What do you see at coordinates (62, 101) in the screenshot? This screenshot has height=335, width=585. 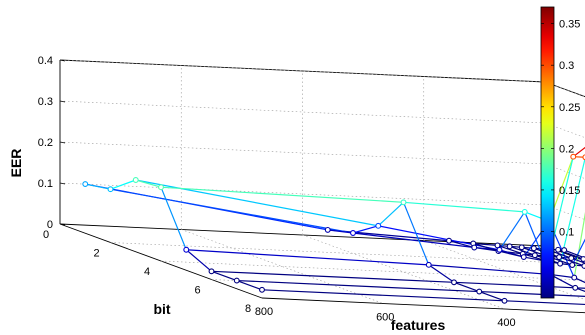 I see `z-tick-mark` at bounding box center [62, 101].